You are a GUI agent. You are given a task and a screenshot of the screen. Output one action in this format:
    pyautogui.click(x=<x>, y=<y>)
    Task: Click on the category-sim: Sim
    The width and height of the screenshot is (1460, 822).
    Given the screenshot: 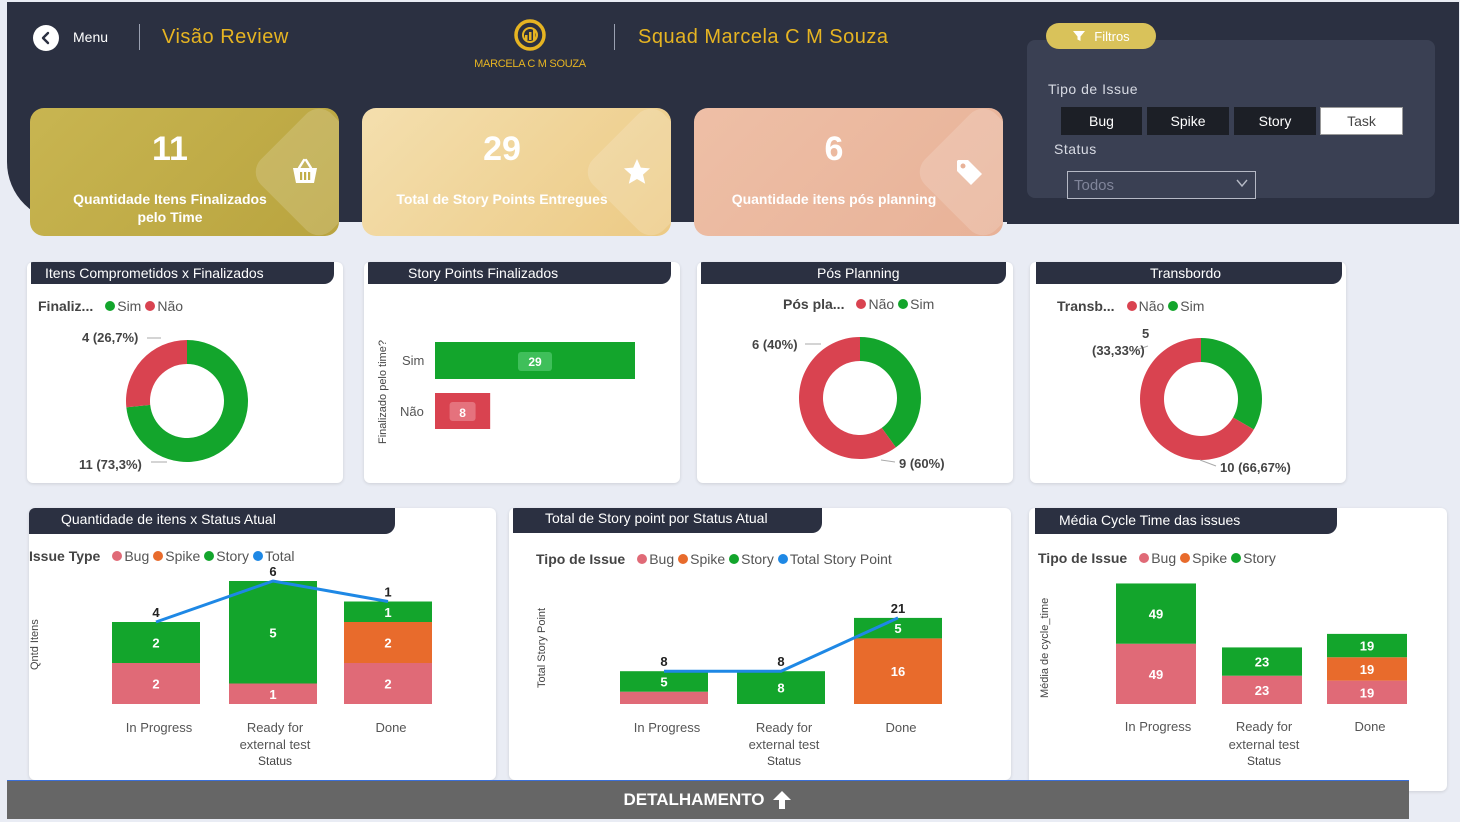 What is the action you would take?
    pyautogui.click(x=413, y=360)
    